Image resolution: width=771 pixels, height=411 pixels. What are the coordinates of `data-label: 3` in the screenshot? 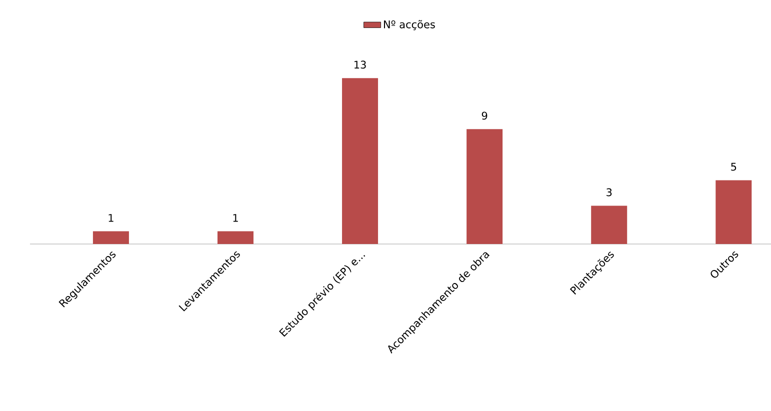 It's located at (609, 192).